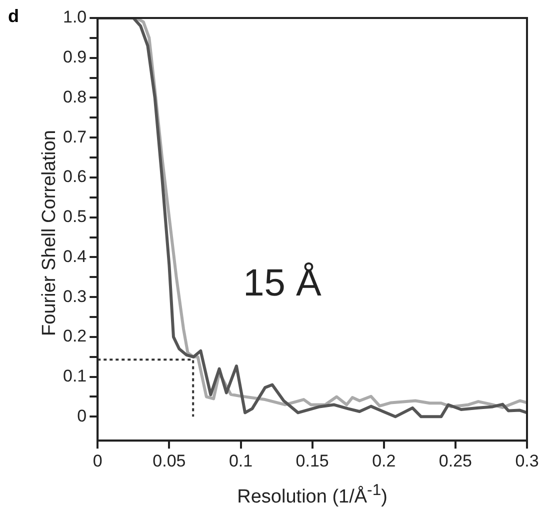 The height and width of the screenshot is (515, 546). I want to click on y-axis-title: Fourier Shell Correlation, so click(50, 233).